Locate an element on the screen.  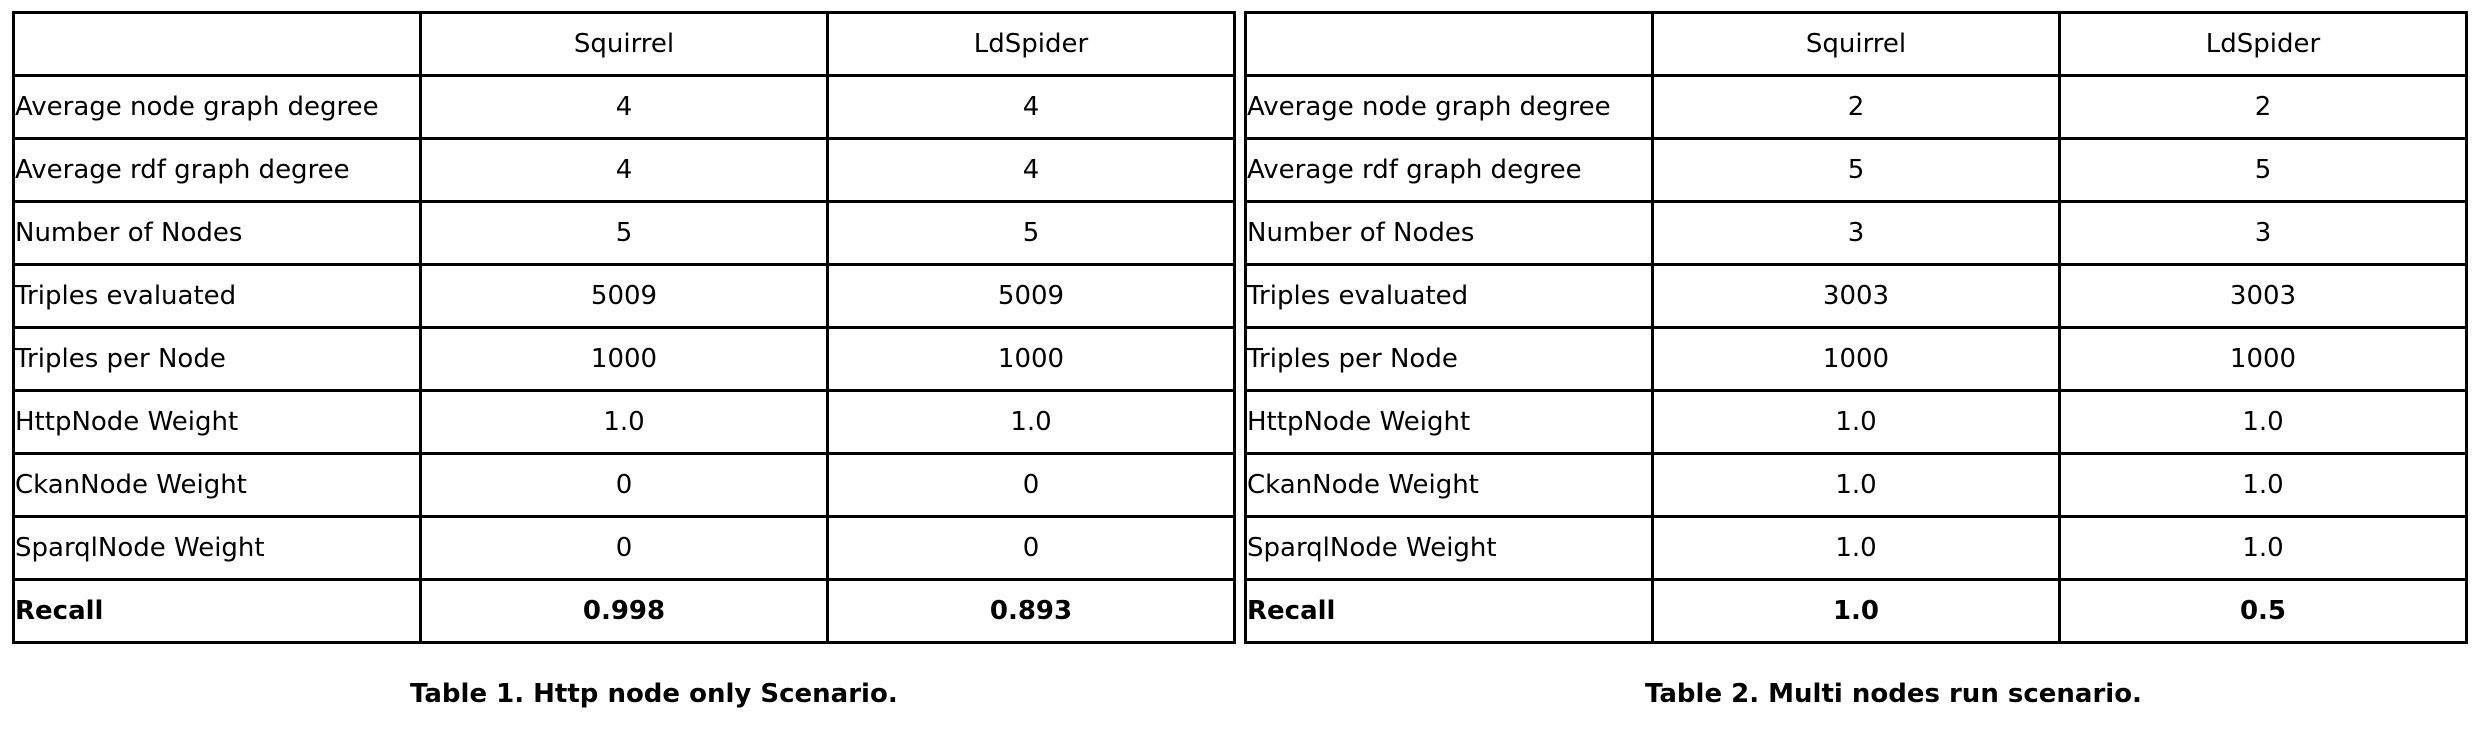
table-cell: 0.998 is located at coordinates (624, 611).